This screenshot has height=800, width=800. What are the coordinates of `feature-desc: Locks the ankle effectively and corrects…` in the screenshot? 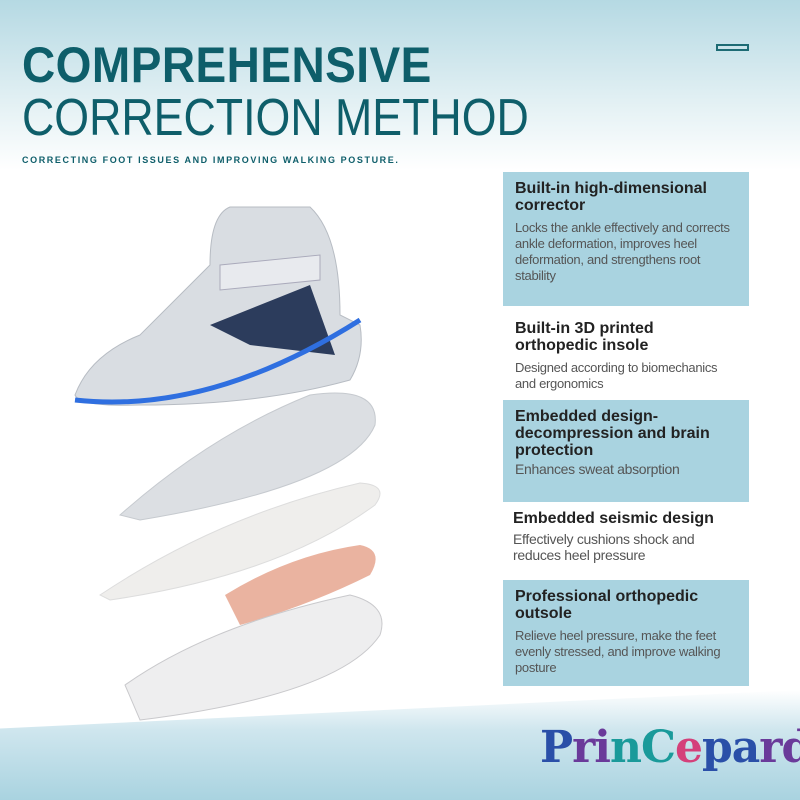 It's located at (622, 251).